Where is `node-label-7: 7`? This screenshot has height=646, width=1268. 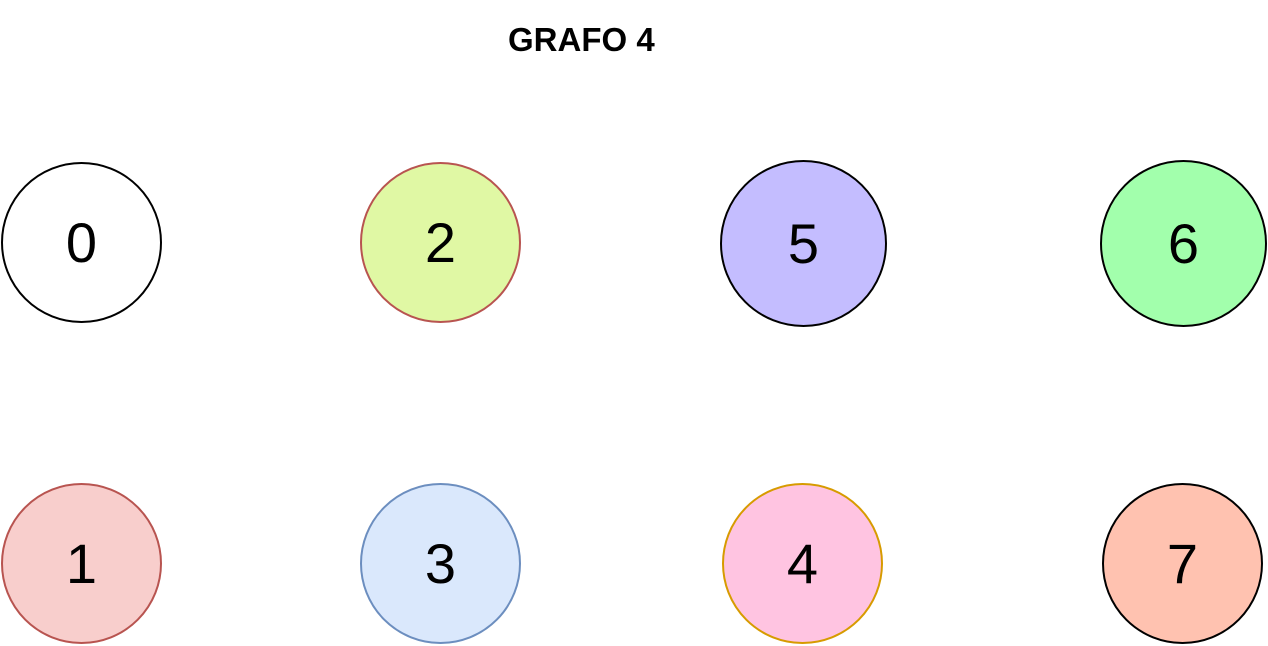
node-label-7: 7 is located at coordinates (1182, 563).